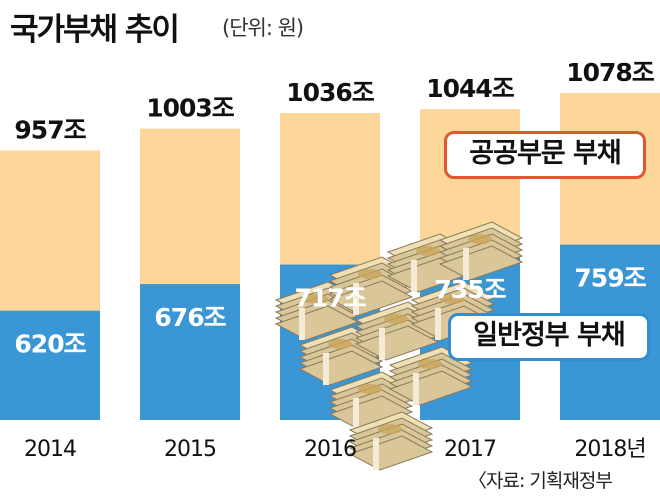 Image resolution: width=660 pixels, height=503 pixels. Describe the element at coordinates (470, 289) in the screenshot. I see `general-value-label: 735조` at that location.